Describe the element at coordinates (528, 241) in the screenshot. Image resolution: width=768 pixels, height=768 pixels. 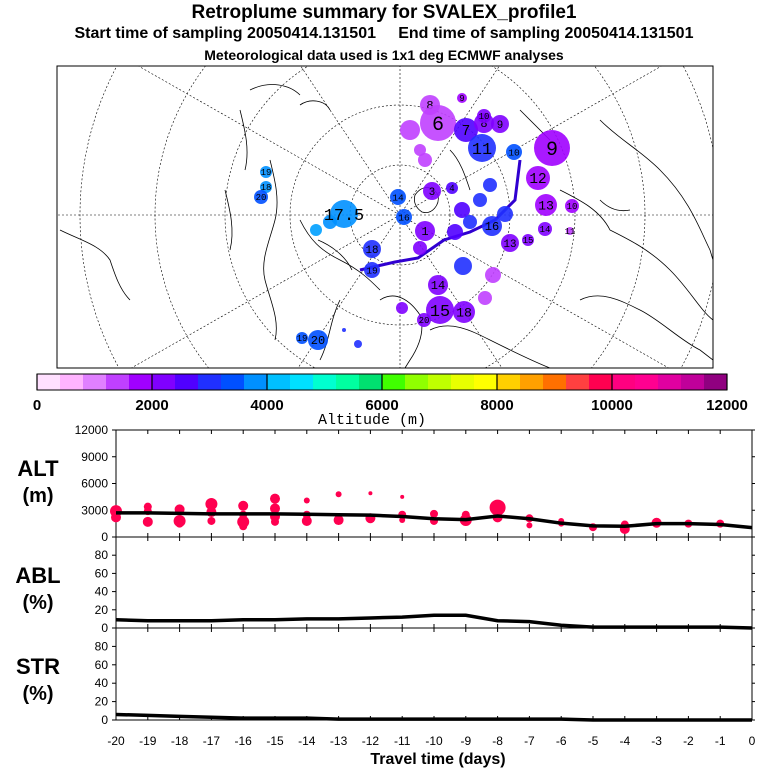
I see `plume-day-label: 15` at that location.